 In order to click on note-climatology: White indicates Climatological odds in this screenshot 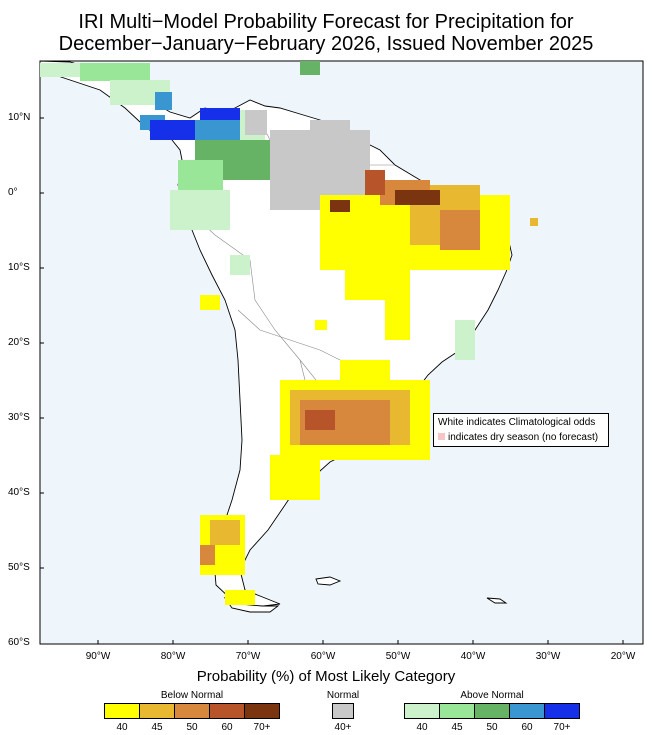, I will do `click(517, 422)`.